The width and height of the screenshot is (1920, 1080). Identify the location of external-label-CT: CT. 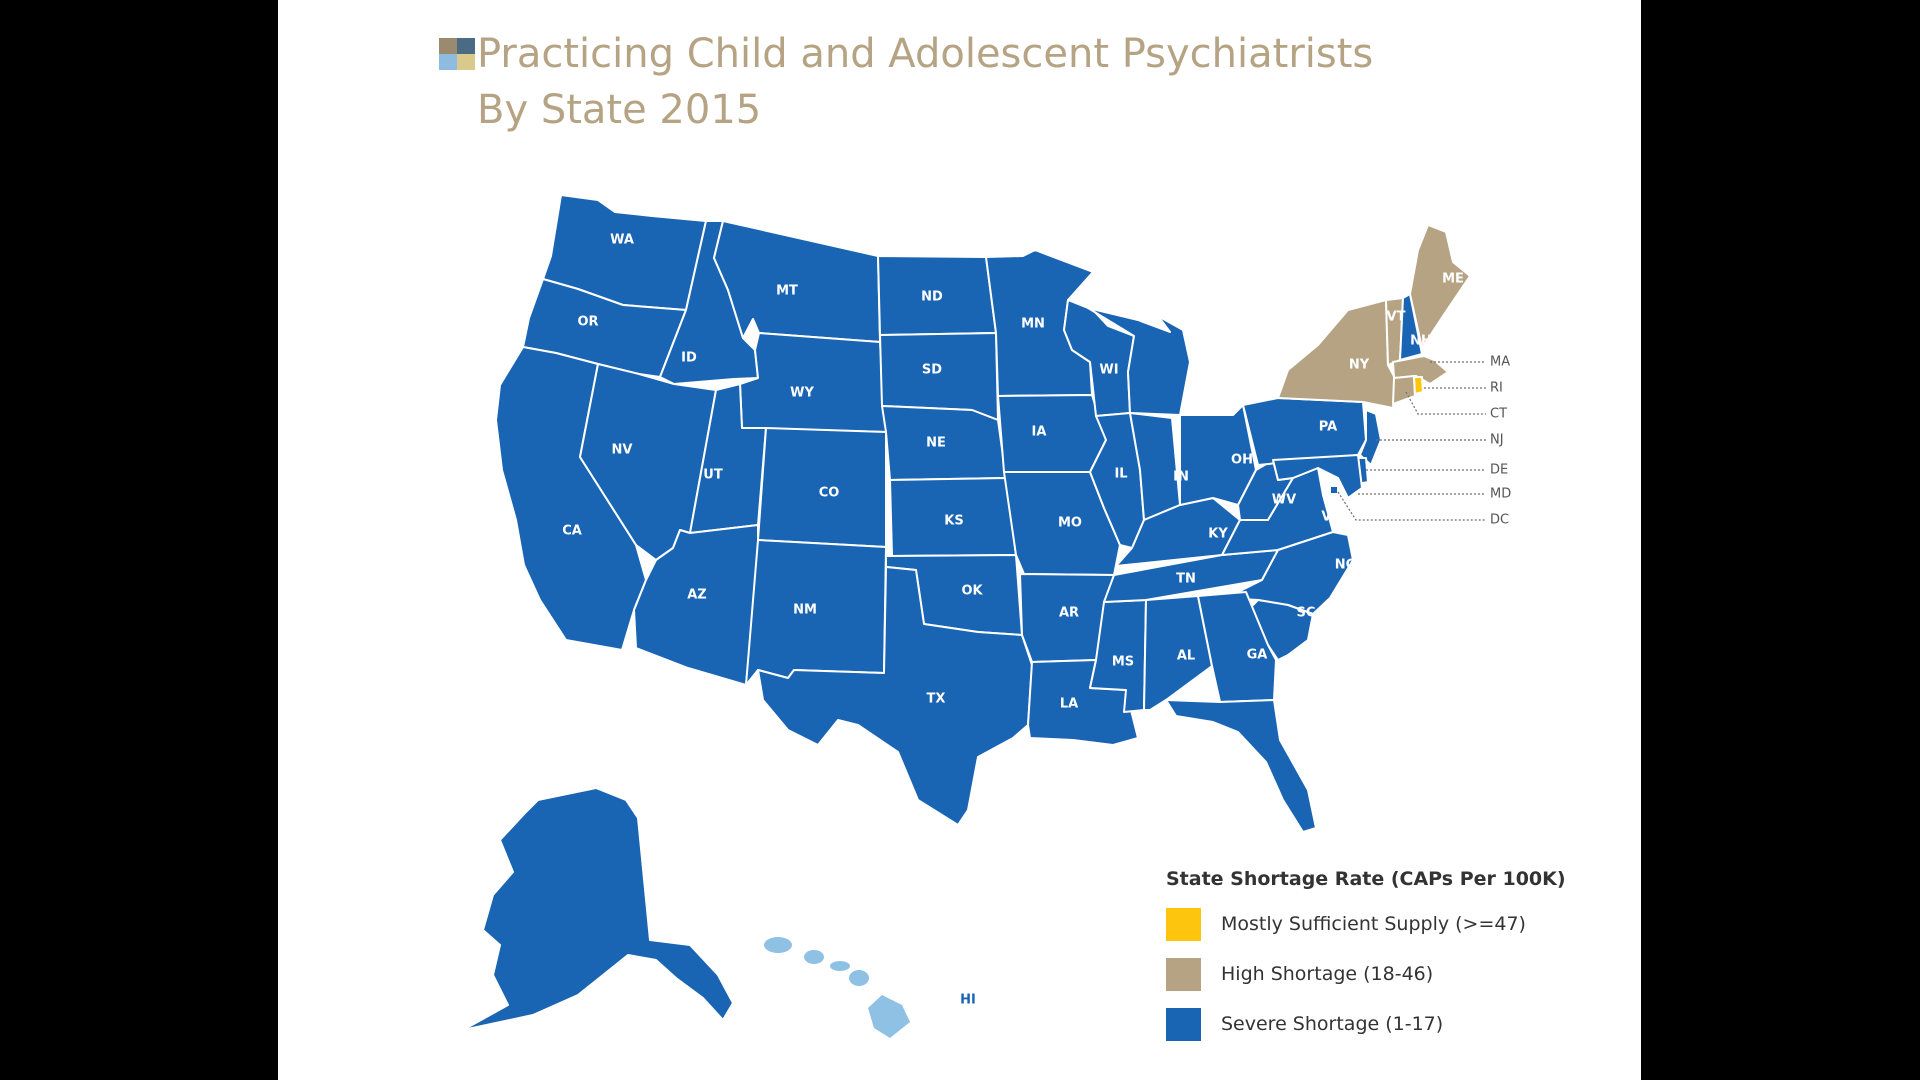
(1498, 414).